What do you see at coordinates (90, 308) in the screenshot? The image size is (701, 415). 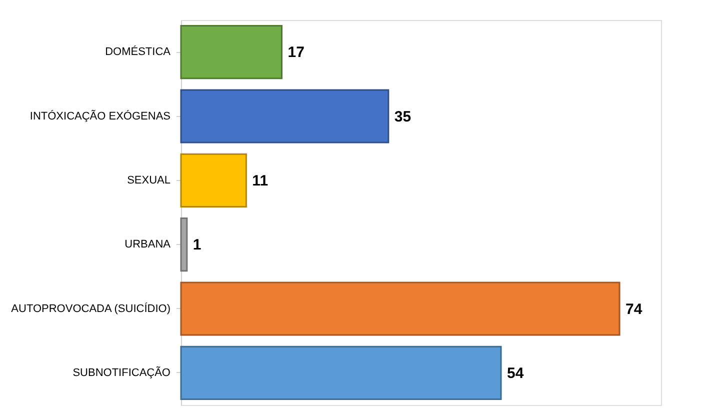 I see `y-tick-label: AUTOPROVOCADA (SUICÍDIO)` at bounding box center [90, 308].